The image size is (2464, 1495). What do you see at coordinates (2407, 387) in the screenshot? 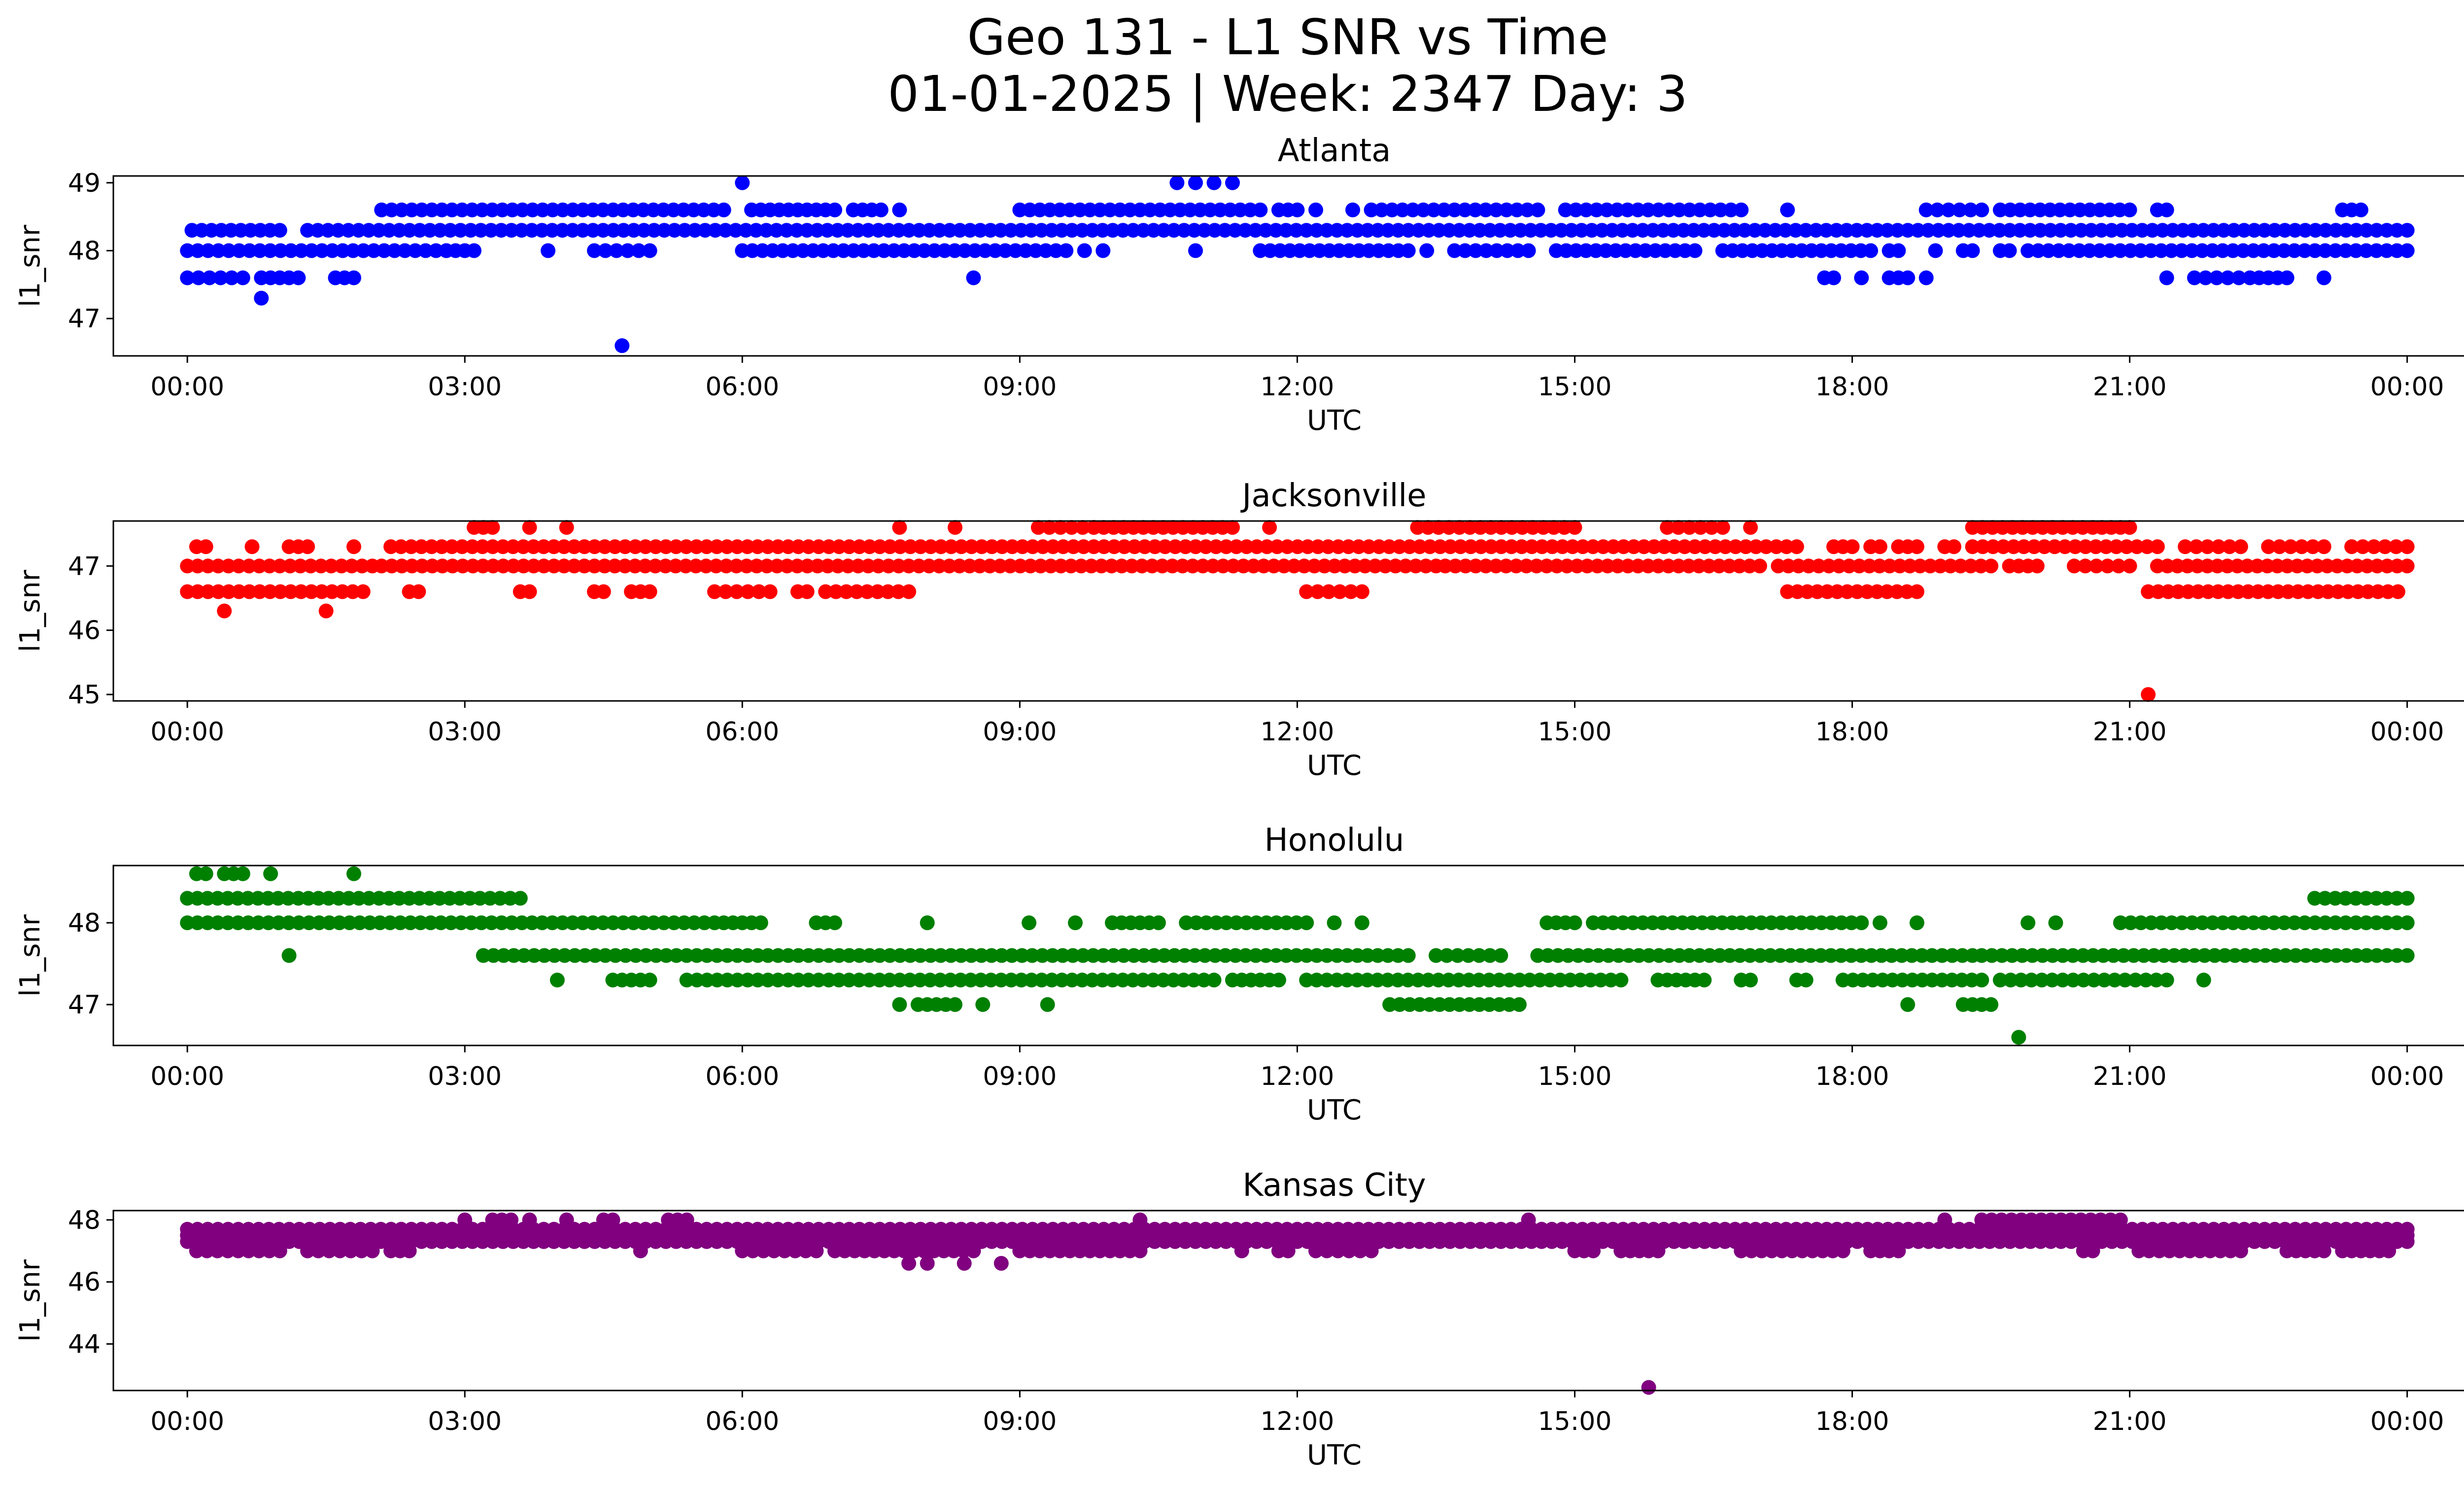
I see `x-tick-label: 00:00` at bounding box center [2407, 387].